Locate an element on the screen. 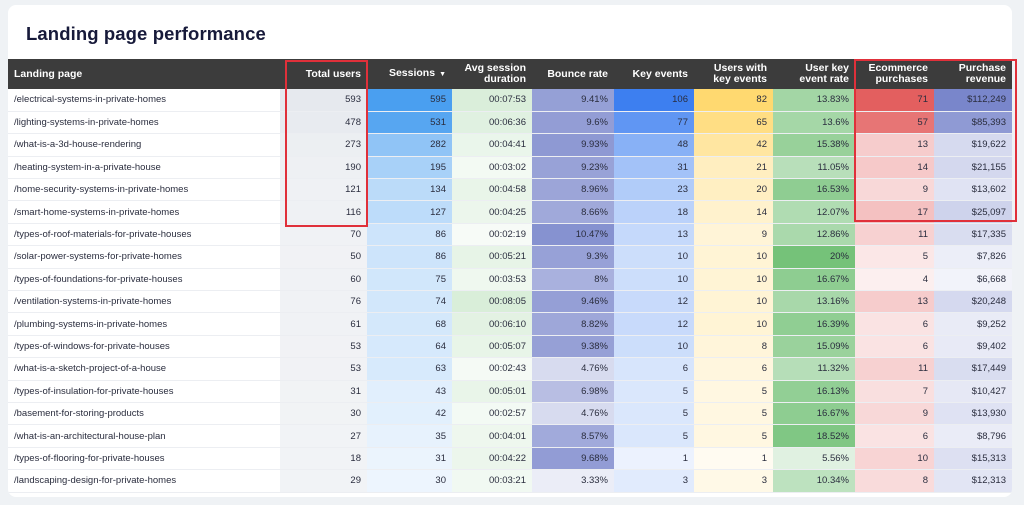 The width and height of the screenshot is (1024, 505). cell-sessions: 86 is located at coordinates (409, 235).